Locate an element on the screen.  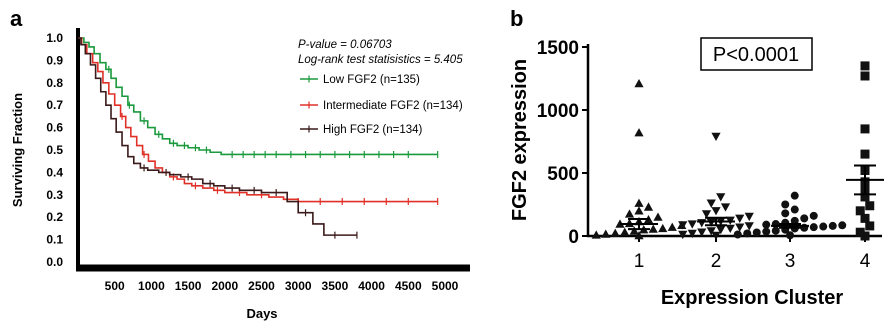
legend-label: High FGF2 (n=134) is located at coordinates (373, 130).